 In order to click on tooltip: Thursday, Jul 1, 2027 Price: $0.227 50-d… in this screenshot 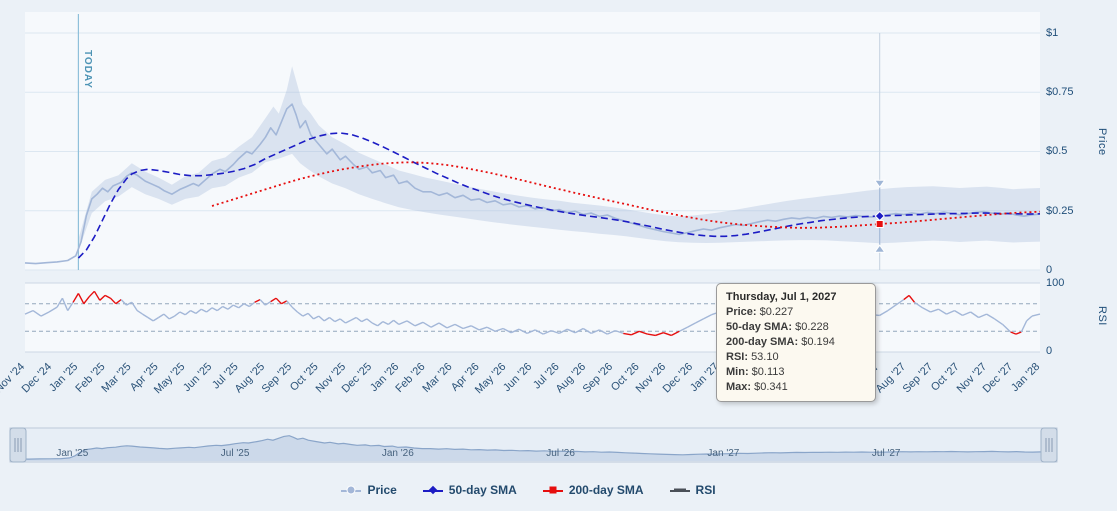, I will do `click(796, 342)`.